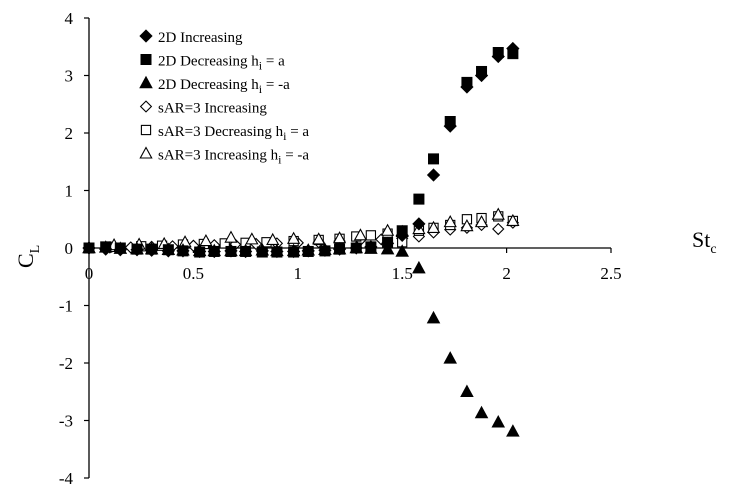 The width and height of the screenshot is (753, 491). What do you see at coordinates (276, 85) in the screenshot?
I see `legend-label-suffix: = -a` at bounding box center [276, 85].